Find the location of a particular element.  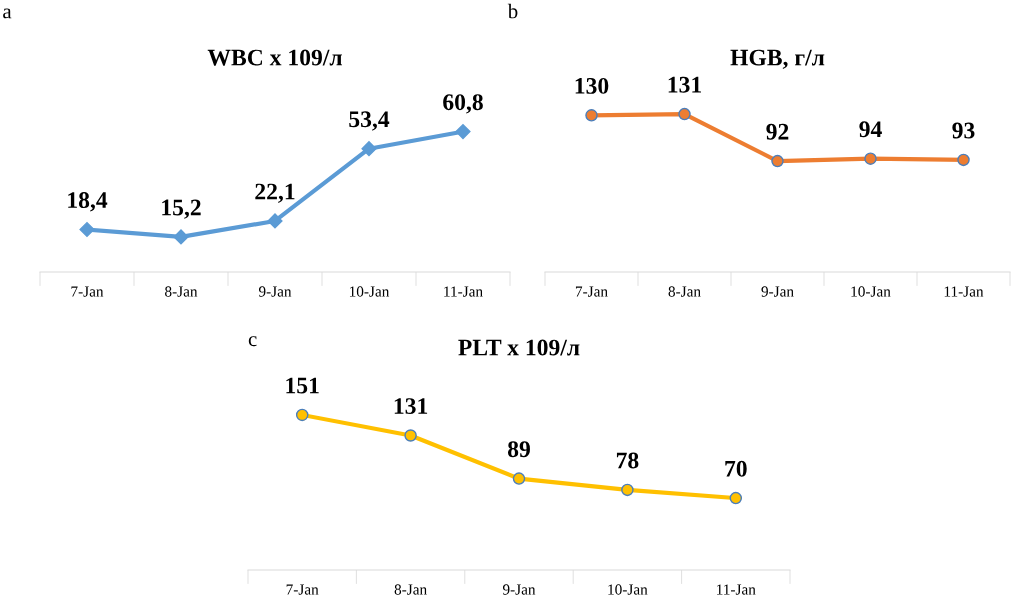

data-label: 53,4 is located at coordinates (369, 121).